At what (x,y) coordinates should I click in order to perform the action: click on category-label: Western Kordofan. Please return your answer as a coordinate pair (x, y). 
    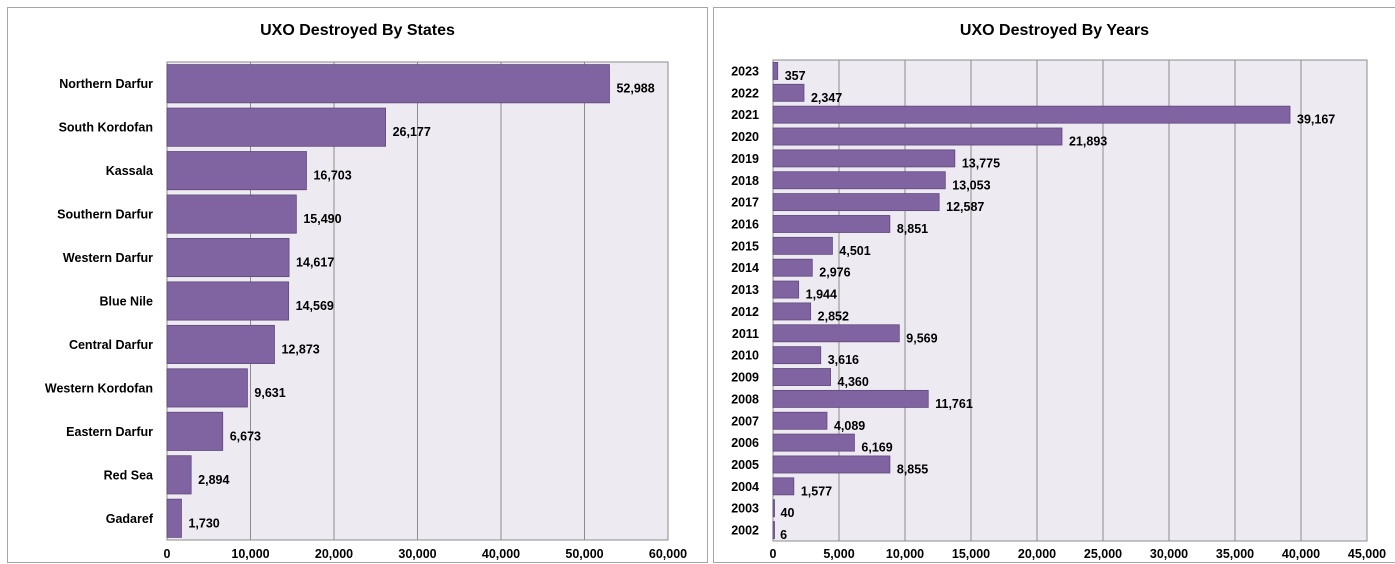
    Looking at the image, I should click on (99, 388).